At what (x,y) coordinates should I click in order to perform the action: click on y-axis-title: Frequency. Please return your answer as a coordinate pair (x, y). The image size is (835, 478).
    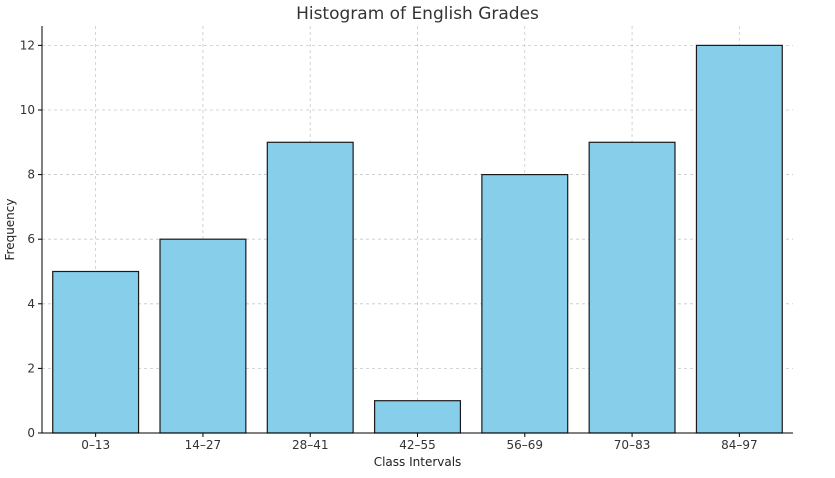
    Looking at the image, I should click on (10, 230).